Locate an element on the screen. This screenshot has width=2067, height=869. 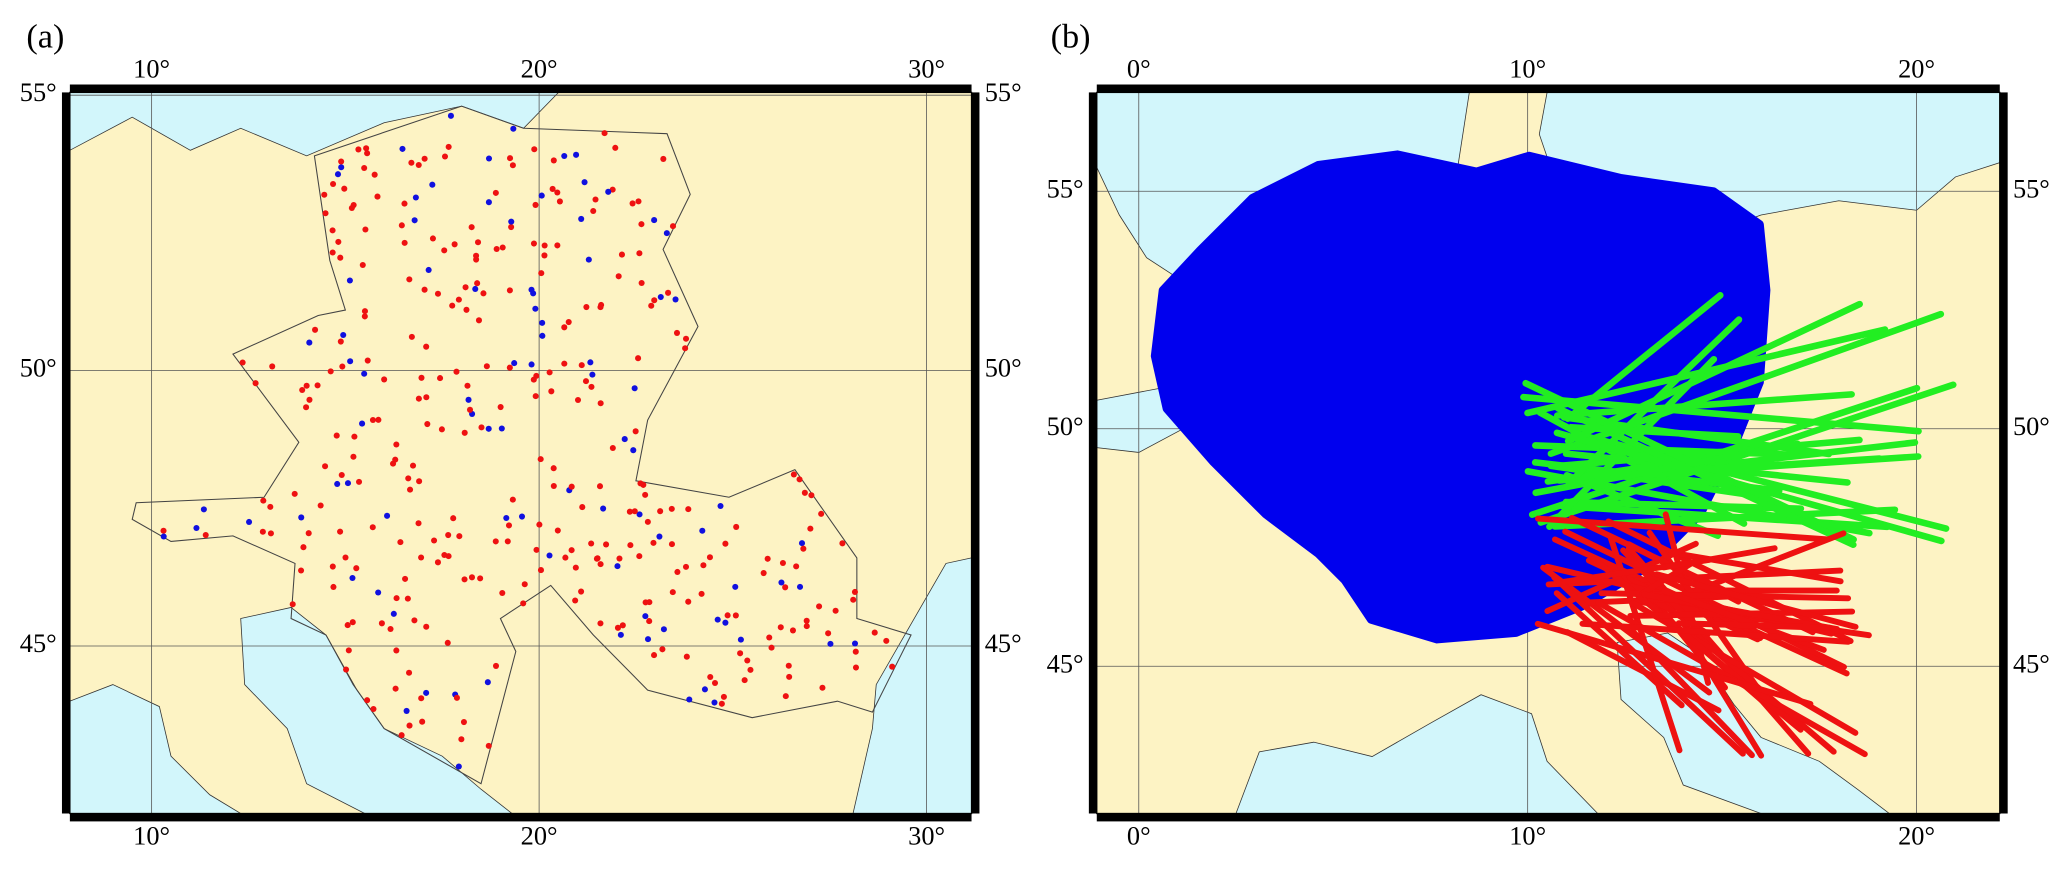
y-tick-label: 55° is located at coordinates (38, 92).